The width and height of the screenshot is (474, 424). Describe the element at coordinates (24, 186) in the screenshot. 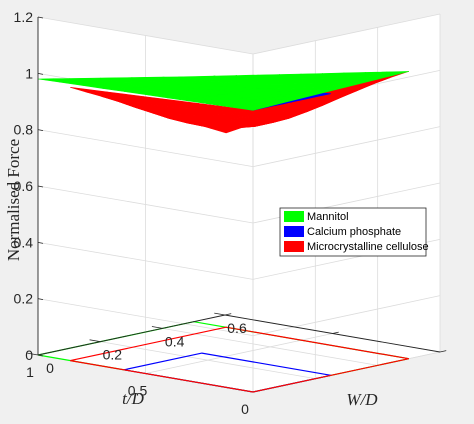

I see `z-tick-label: 0.6` at that location.